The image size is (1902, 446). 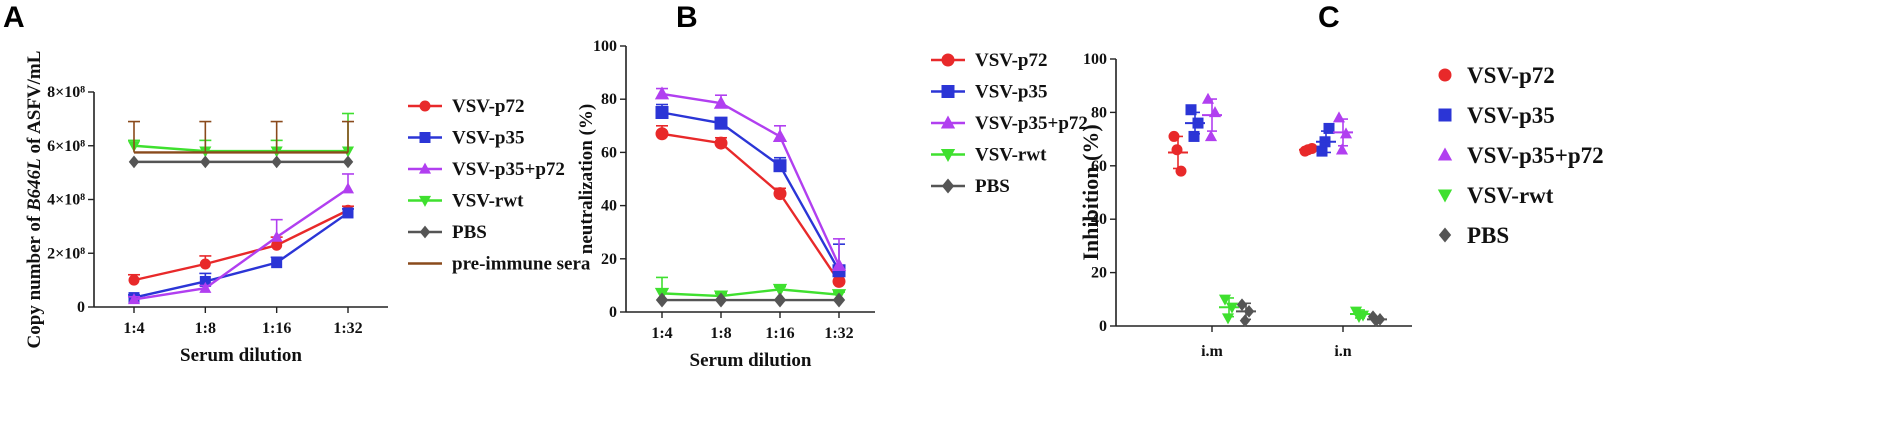 I want to click on panel-c-legend-item-vsv-p72: VSV-p72, so click(x=1496, y=75).